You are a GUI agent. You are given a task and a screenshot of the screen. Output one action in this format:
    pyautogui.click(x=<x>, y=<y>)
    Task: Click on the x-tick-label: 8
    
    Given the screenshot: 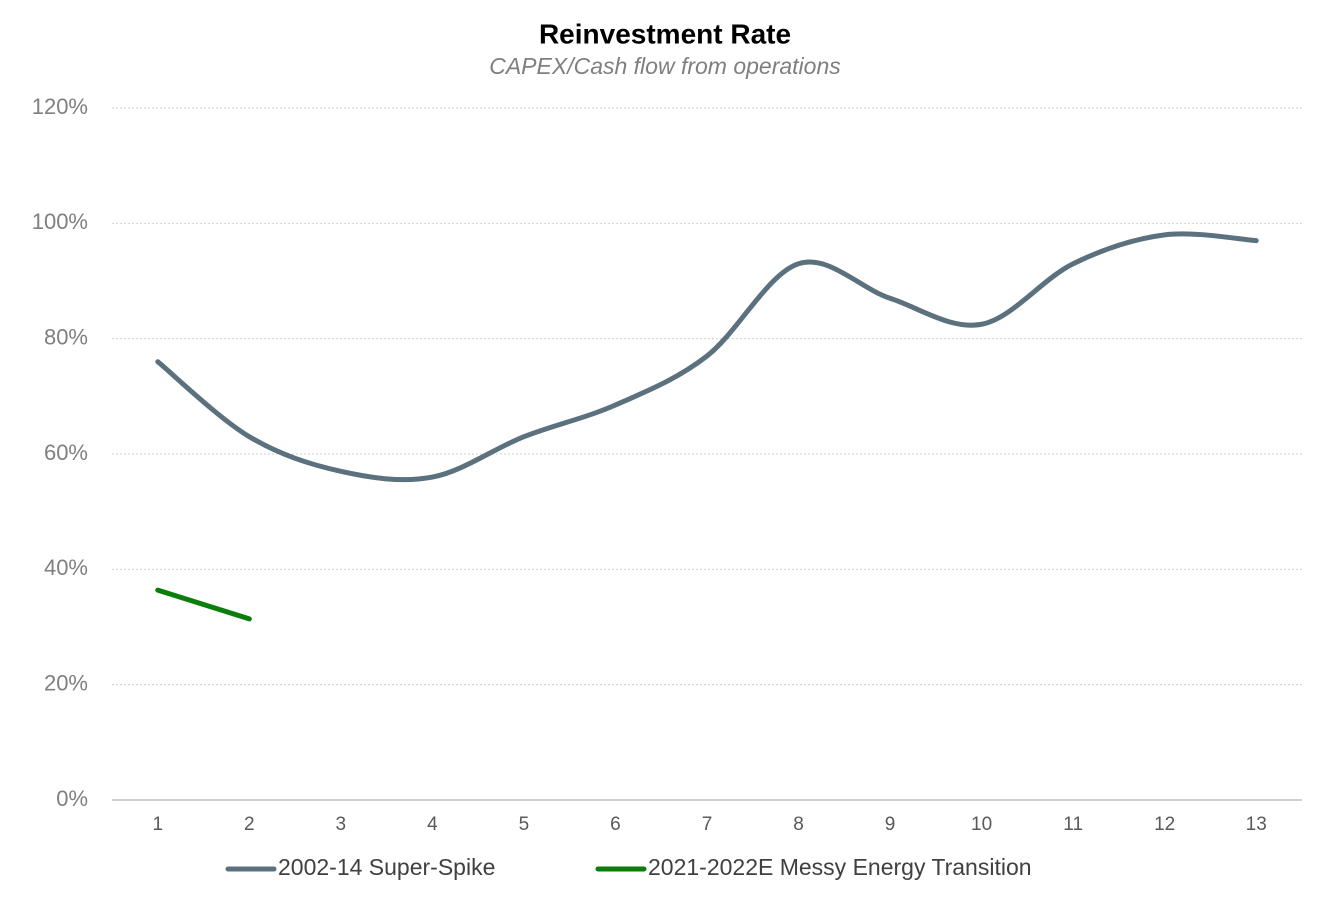 What is the action you would take?
    pyautogui.click(x=798, y=824)
    